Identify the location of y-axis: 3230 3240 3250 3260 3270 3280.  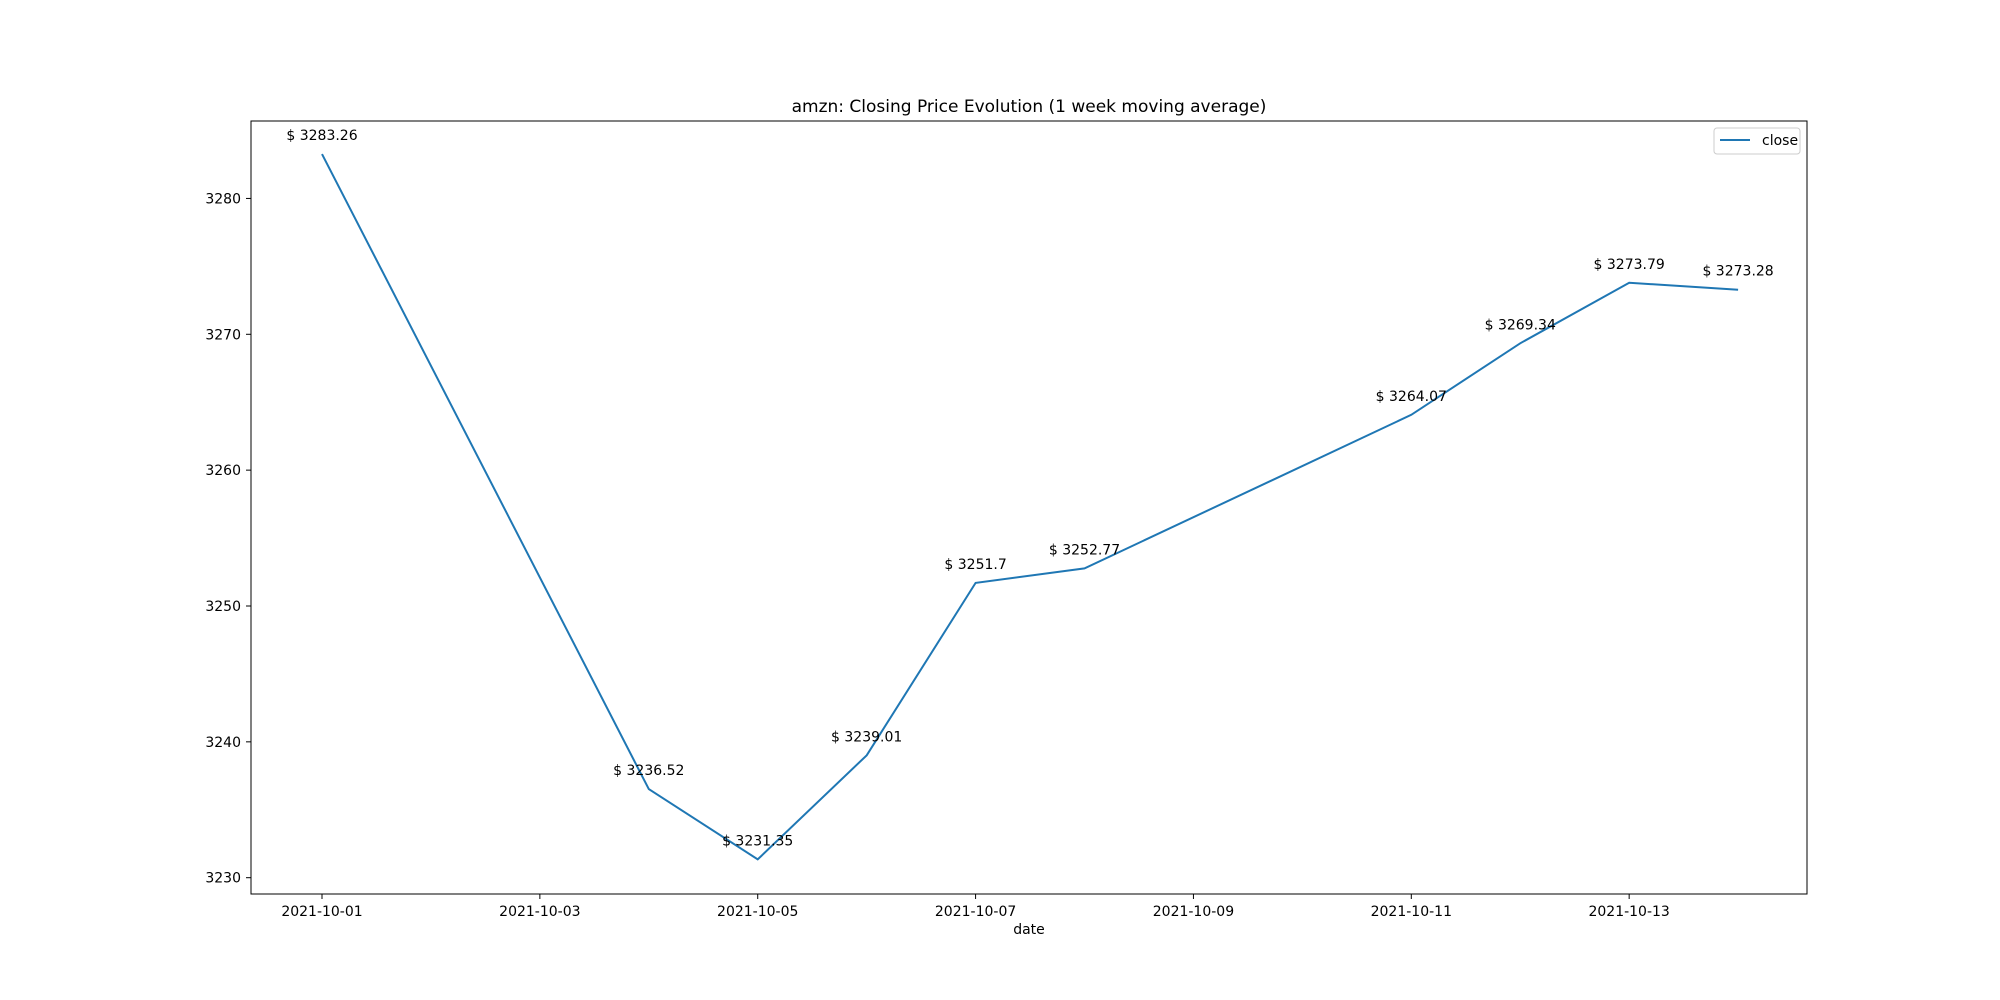
(228, 539).